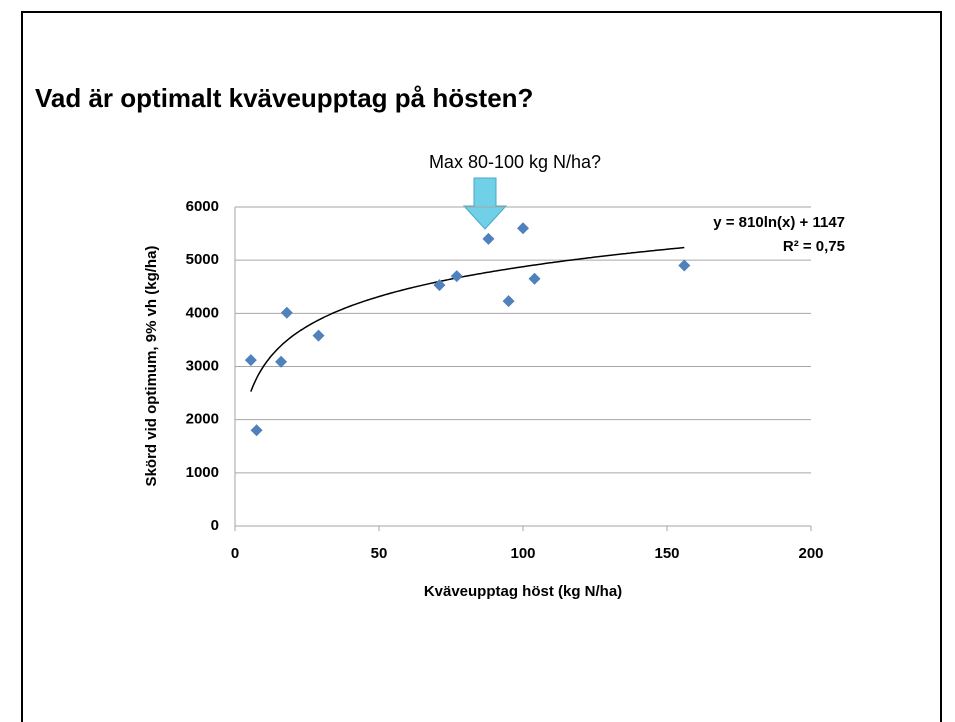  What do you see at coordinates (779, 222) in the screenshot?
I see `trendline-equation: y = 810ln(x) + 1147` at bounding box center [779, 222].